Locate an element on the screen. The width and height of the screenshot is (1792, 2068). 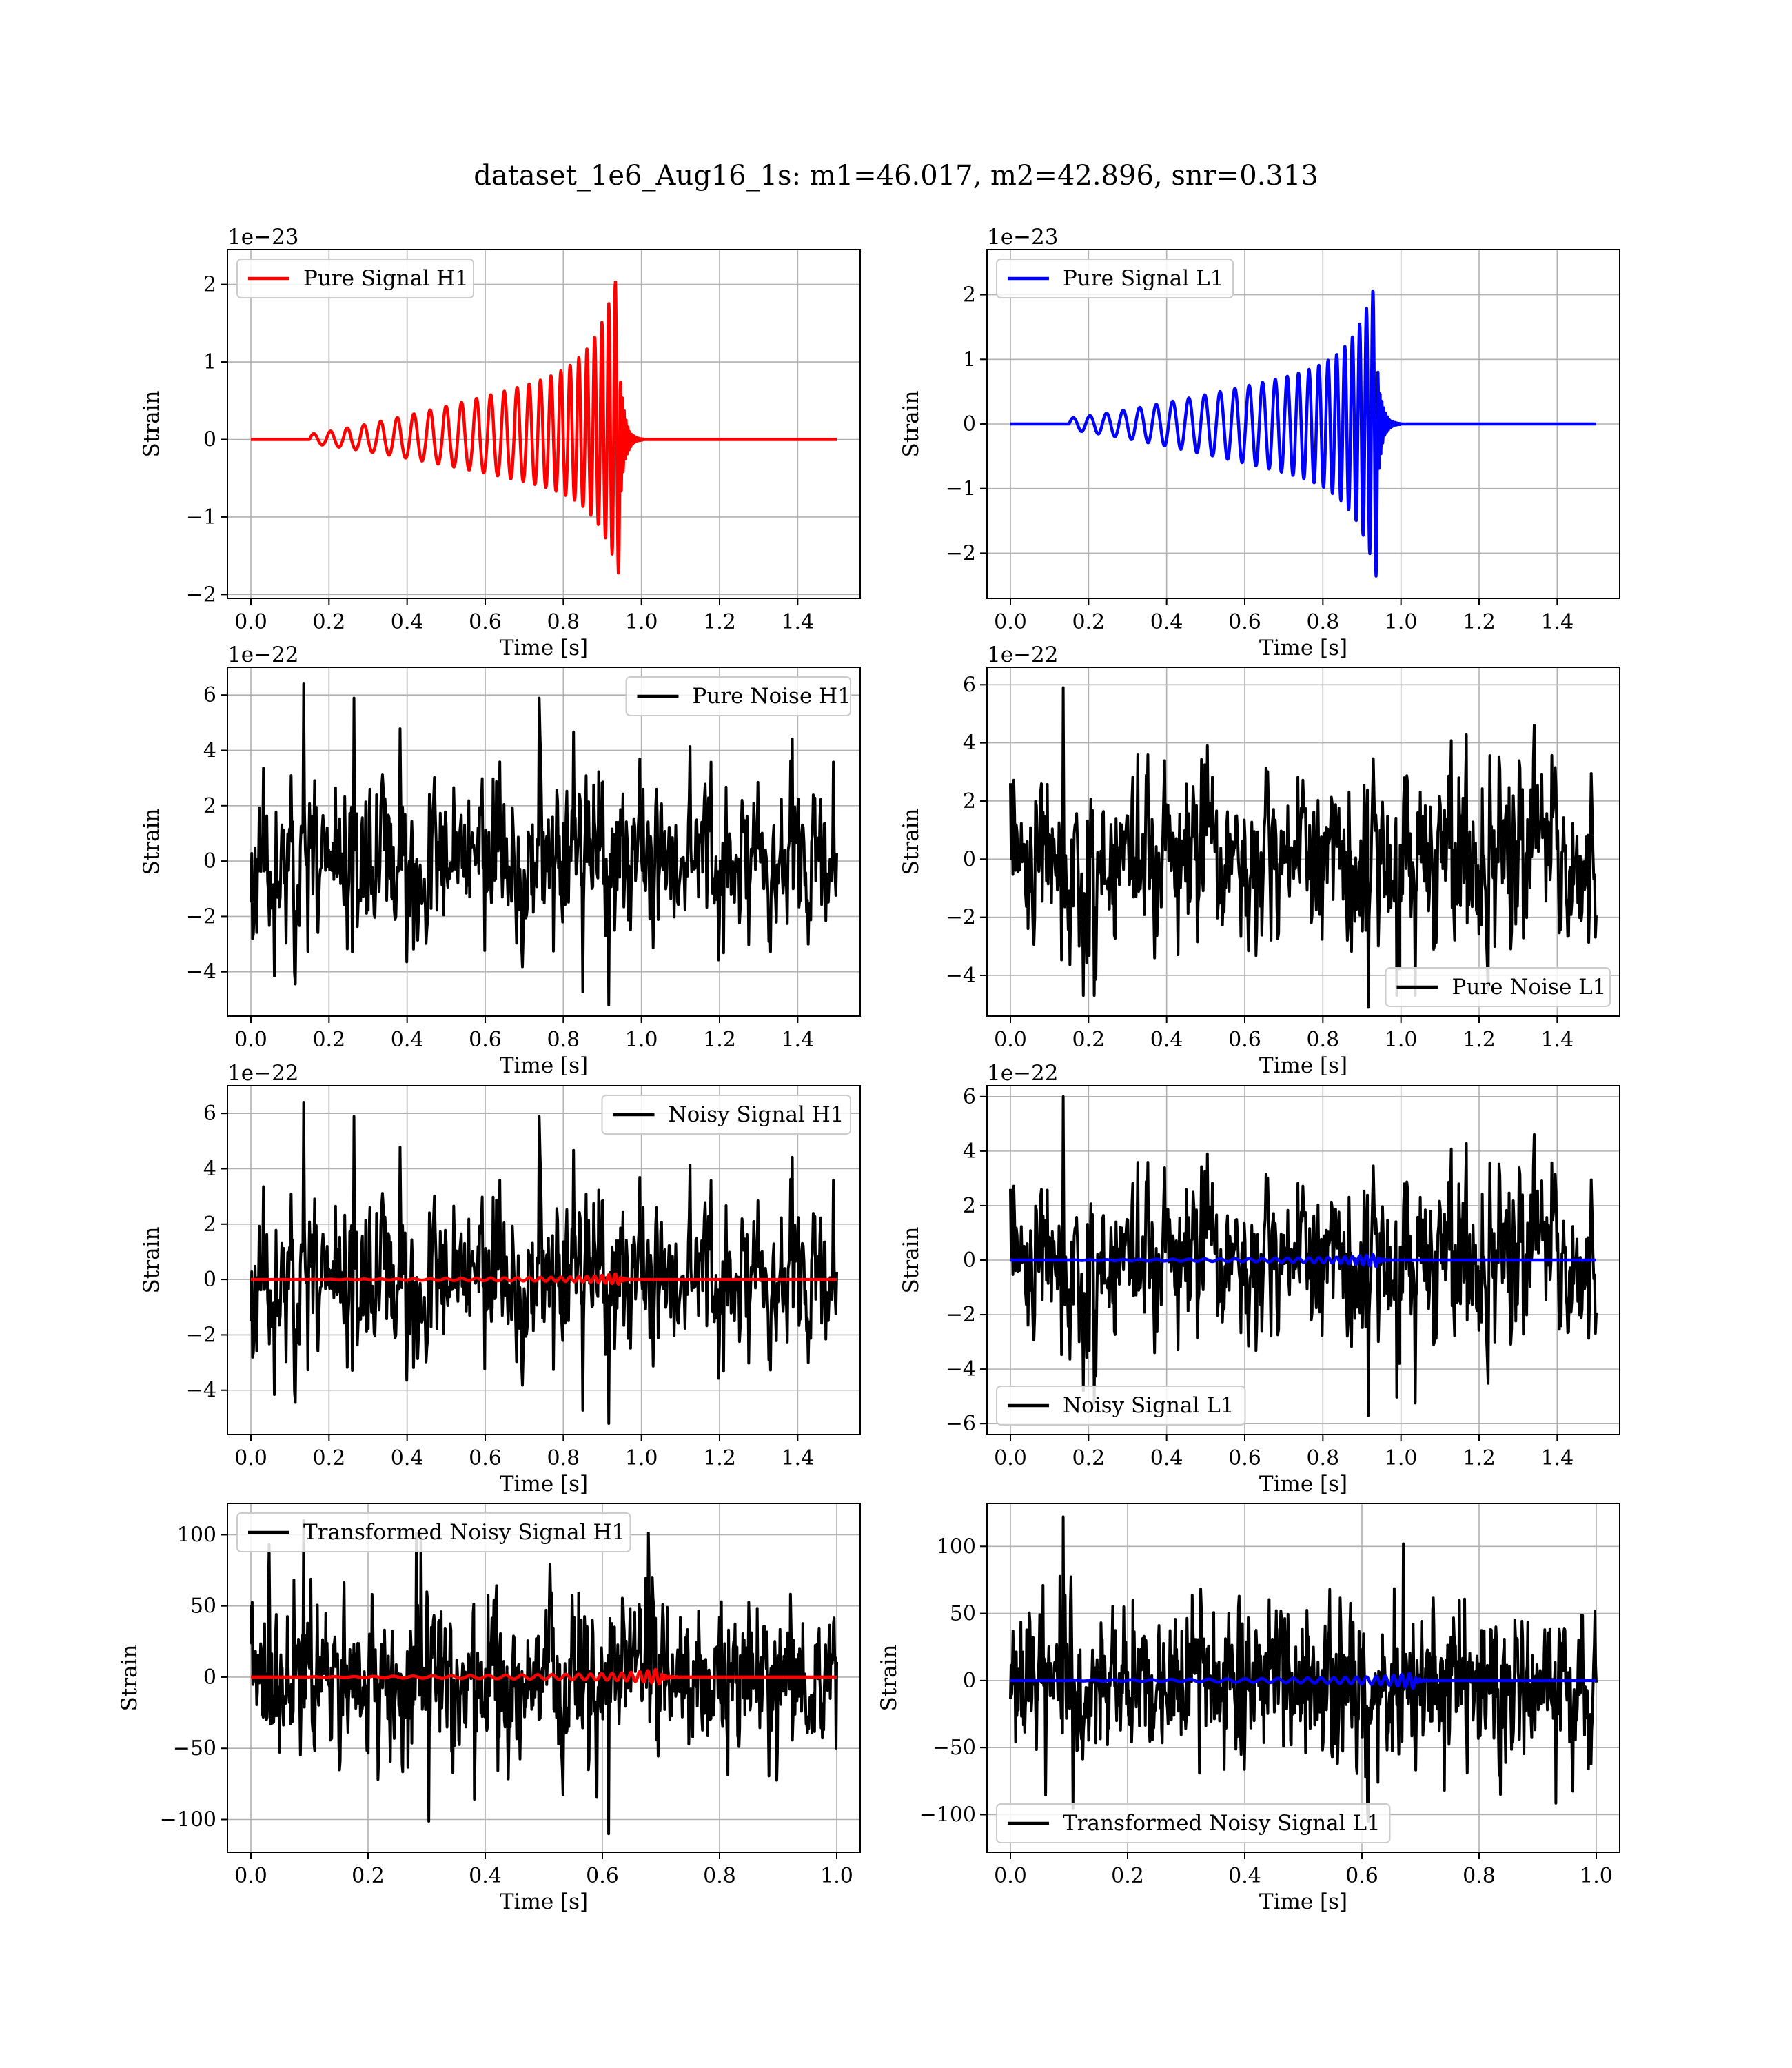
legend: Noisy Signal H1 is located at coordinates (726, 1115).